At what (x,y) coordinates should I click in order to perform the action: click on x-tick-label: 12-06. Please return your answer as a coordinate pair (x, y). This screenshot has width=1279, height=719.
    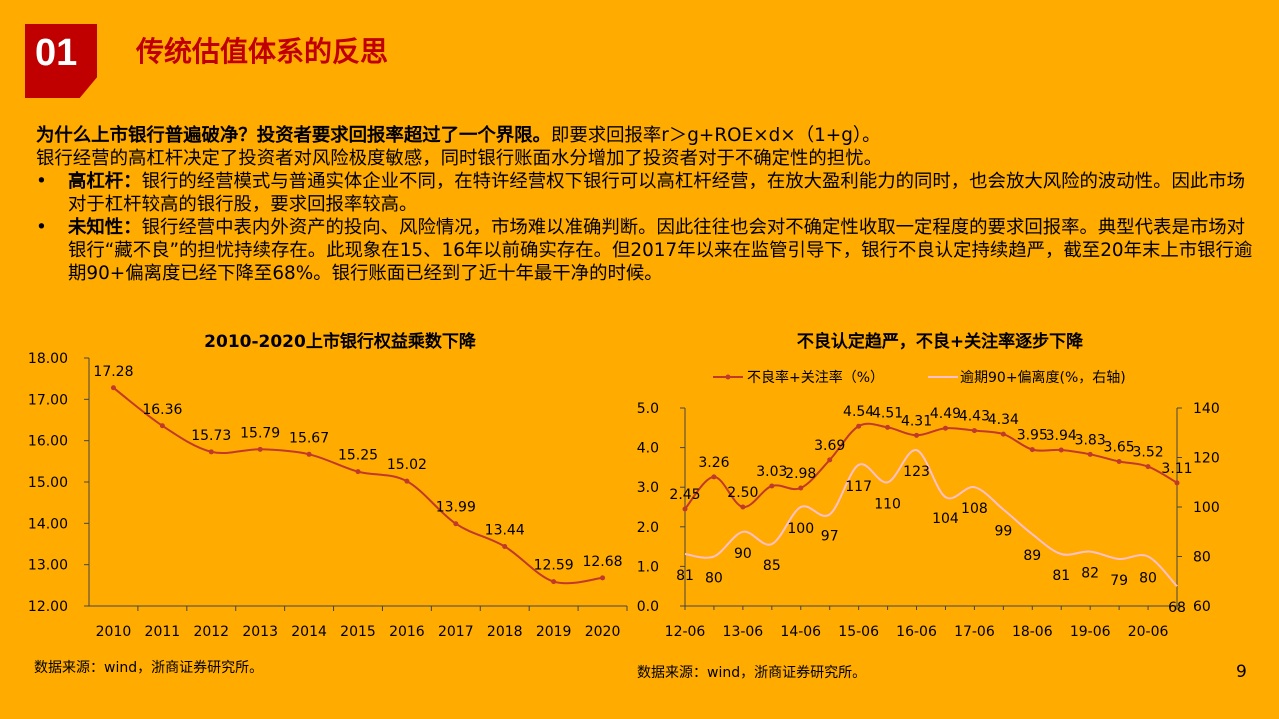
    Looking at the image, I should click on (685, 632).